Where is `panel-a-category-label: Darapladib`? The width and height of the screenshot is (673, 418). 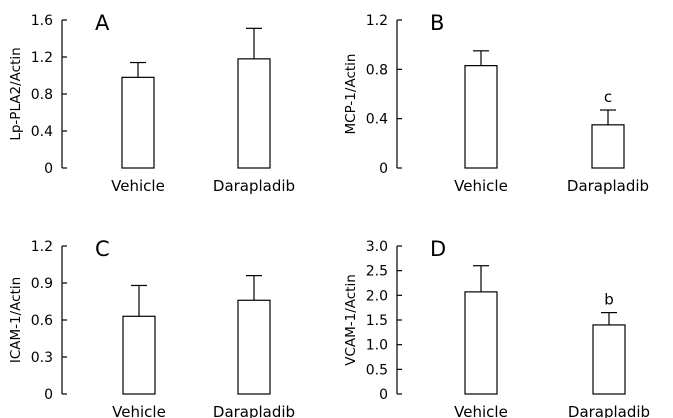 panel-a-category-label: Darapladib is located at coordinates (254, 186).